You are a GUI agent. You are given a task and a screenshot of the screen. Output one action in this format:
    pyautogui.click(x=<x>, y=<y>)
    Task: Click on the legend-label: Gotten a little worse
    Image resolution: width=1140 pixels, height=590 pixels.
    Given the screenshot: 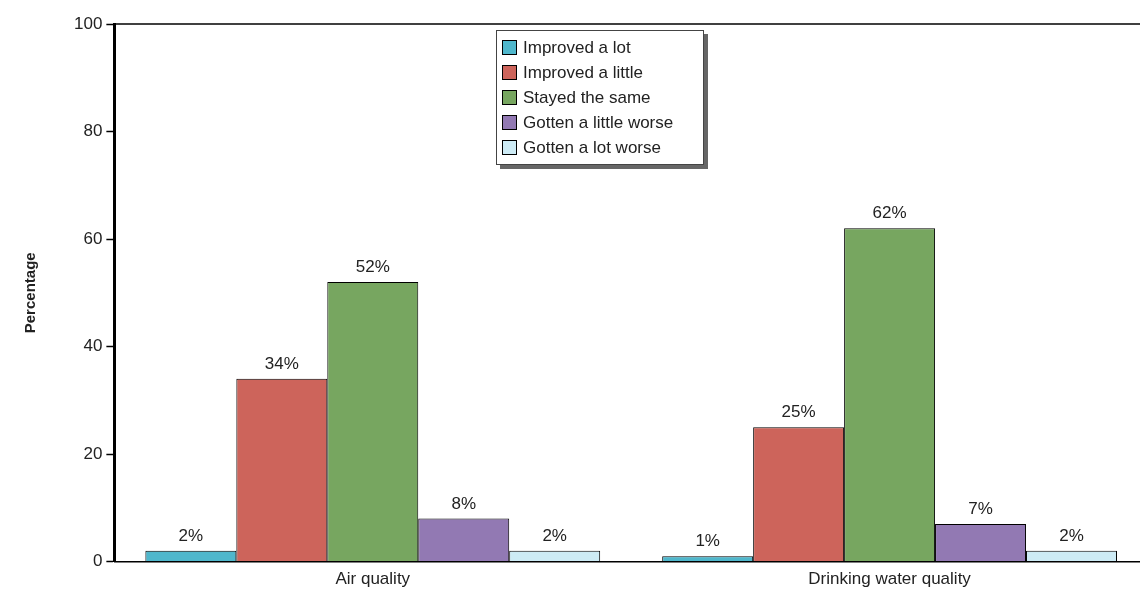 What is the action you would take?
    pyautogui.click(x=598, y=122)
    